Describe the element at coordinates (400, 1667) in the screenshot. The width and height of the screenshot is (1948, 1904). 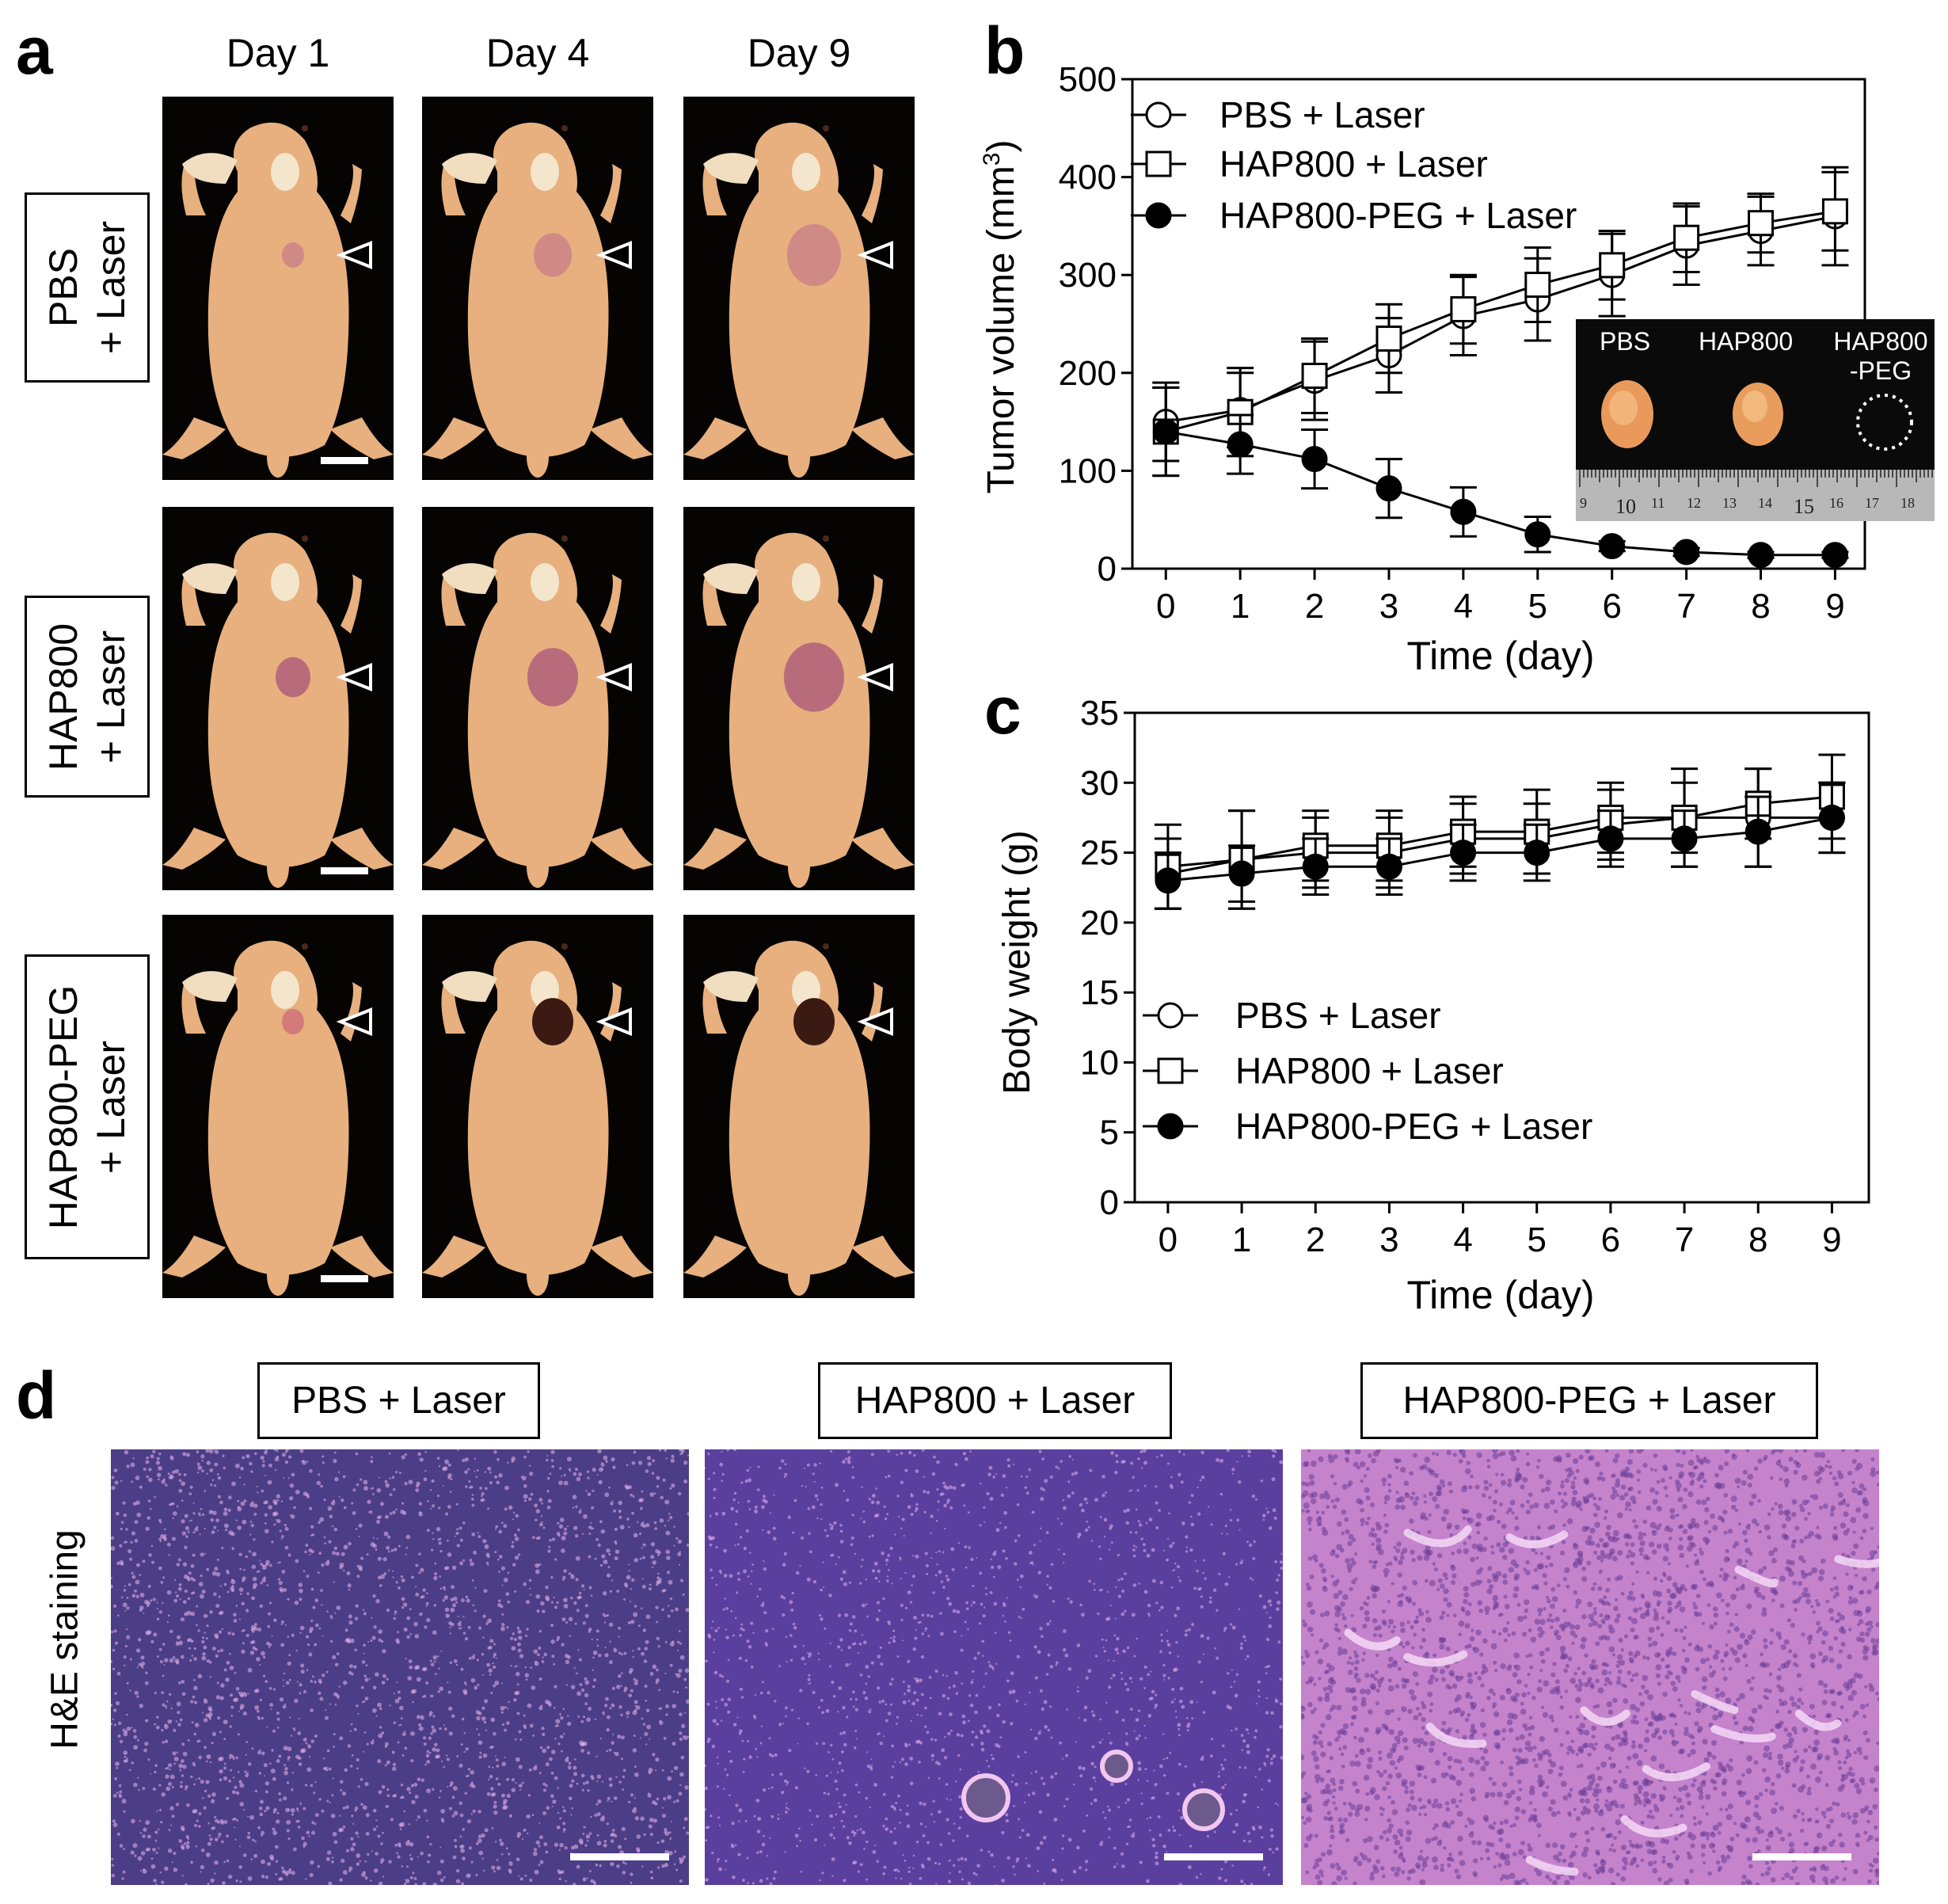
I see `he-image-pbs` at that location.